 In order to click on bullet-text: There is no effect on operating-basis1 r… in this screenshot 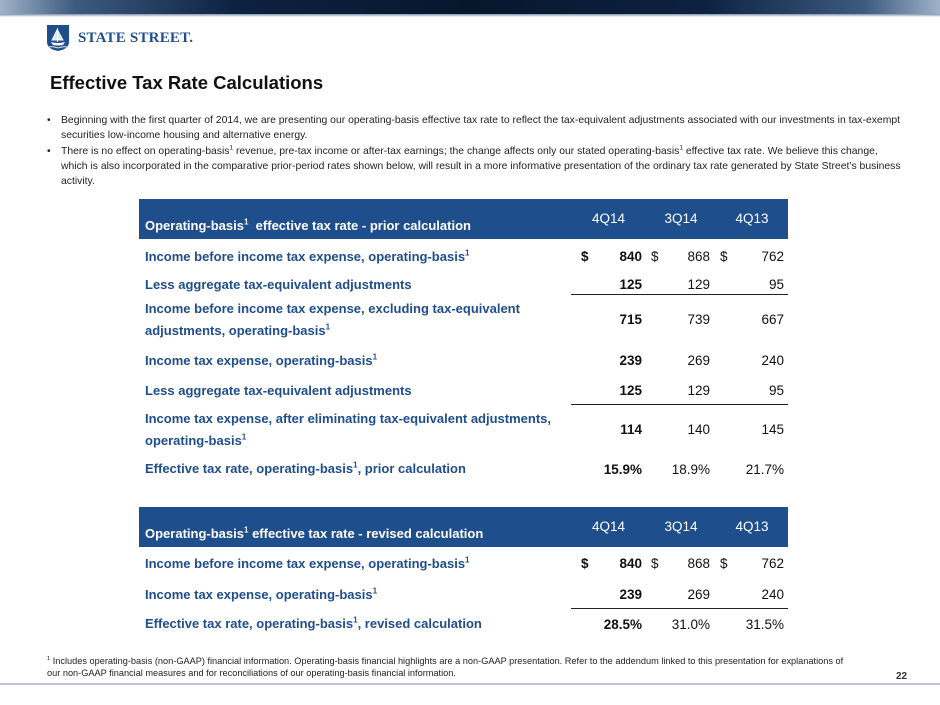, I will do `click(481, 165)`.